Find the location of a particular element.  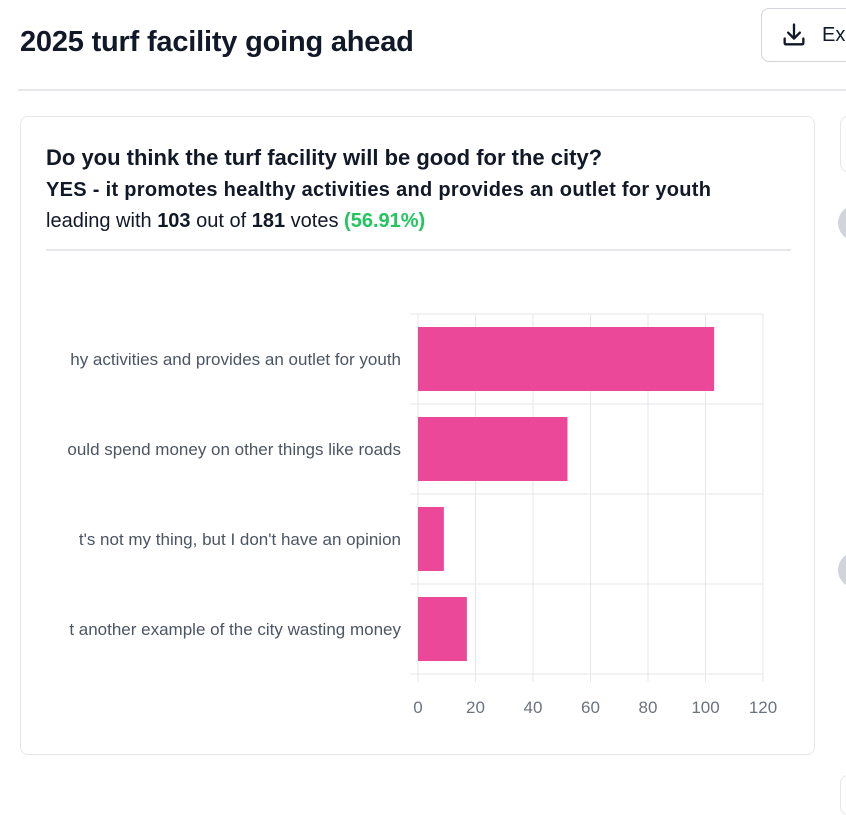

leading-votes: 103 is located at coordinates (174, 221).